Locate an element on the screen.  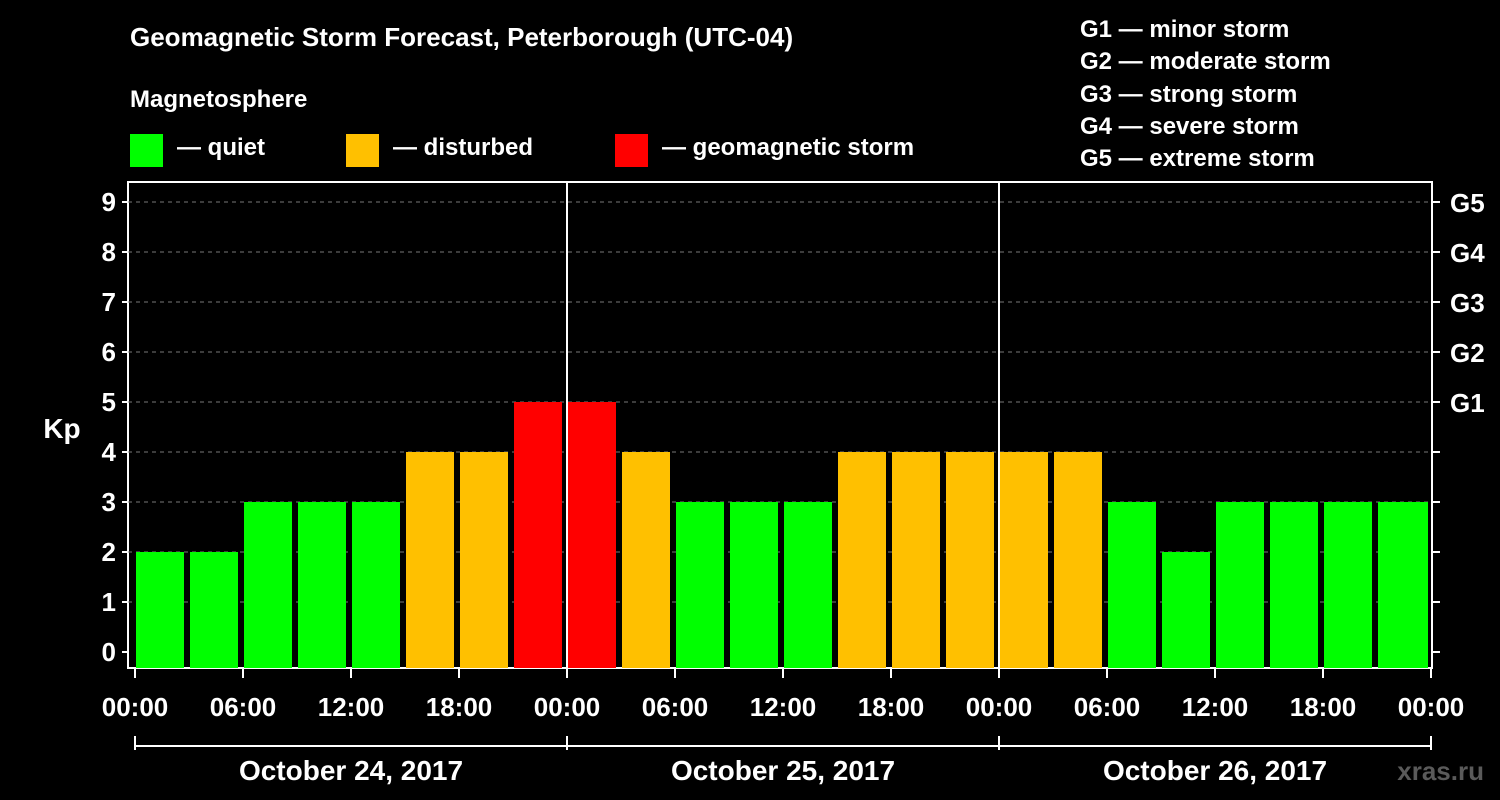
y-axis-label: Kp is located at coordinates (61, 428).